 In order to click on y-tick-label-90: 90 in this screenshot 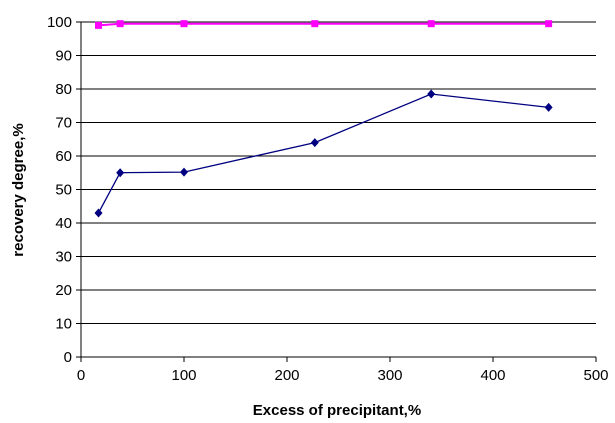, I will do `click(63, 56)`.